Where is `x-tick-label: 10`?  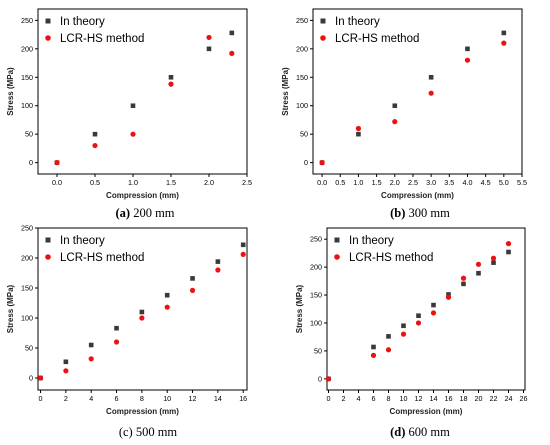 x-tick-label: 10 is located at coordinates (167, 398).